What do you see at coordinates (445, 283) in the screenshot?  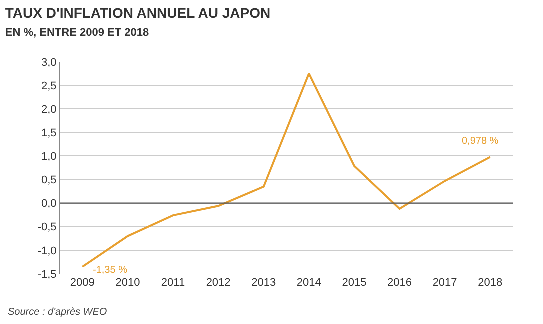 I see `x-tick-label: 2017` at bounding box center [445, 283].